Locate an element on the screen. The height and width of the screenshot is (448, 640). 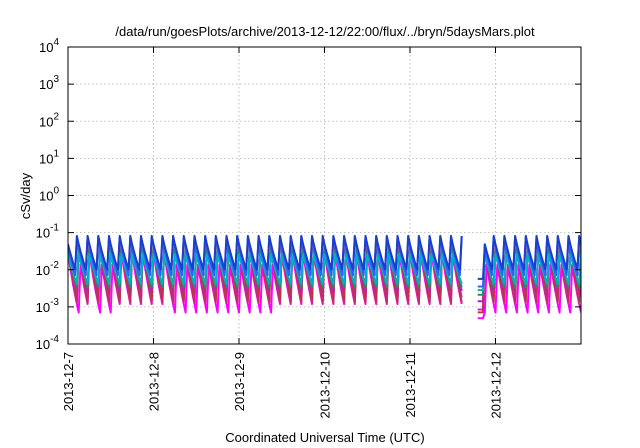
x-tick-label: 2013-12-8 is located at coordinates (154, 381).